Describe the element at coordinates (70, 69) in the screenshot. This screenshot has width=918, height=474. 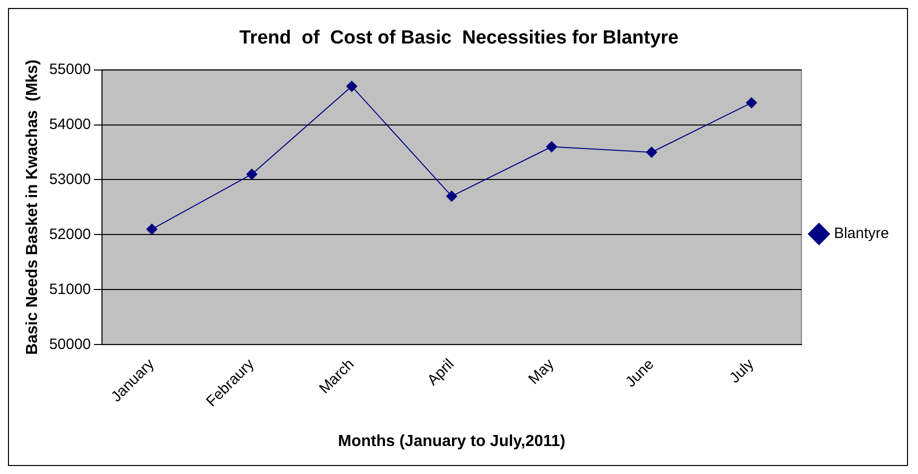
I see `y-tick-label: 55000` at that location.